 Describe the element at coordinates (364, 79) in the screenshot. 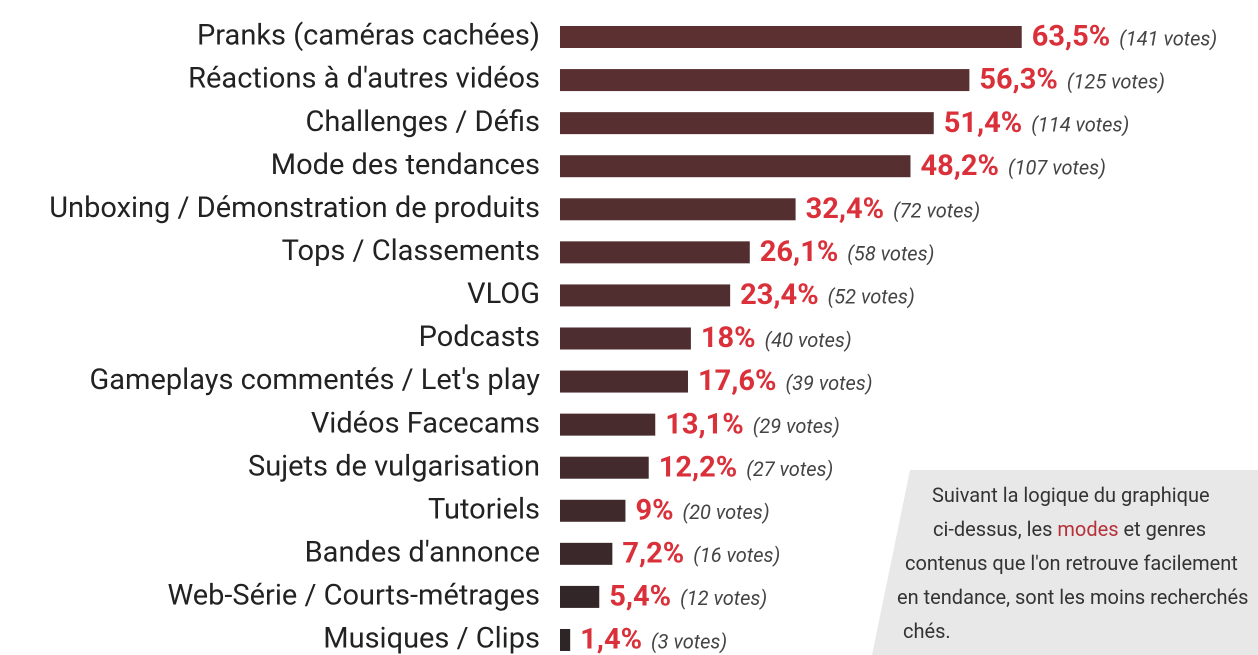

I see `category-label: Réactions à d'autres vidéos` at that location.